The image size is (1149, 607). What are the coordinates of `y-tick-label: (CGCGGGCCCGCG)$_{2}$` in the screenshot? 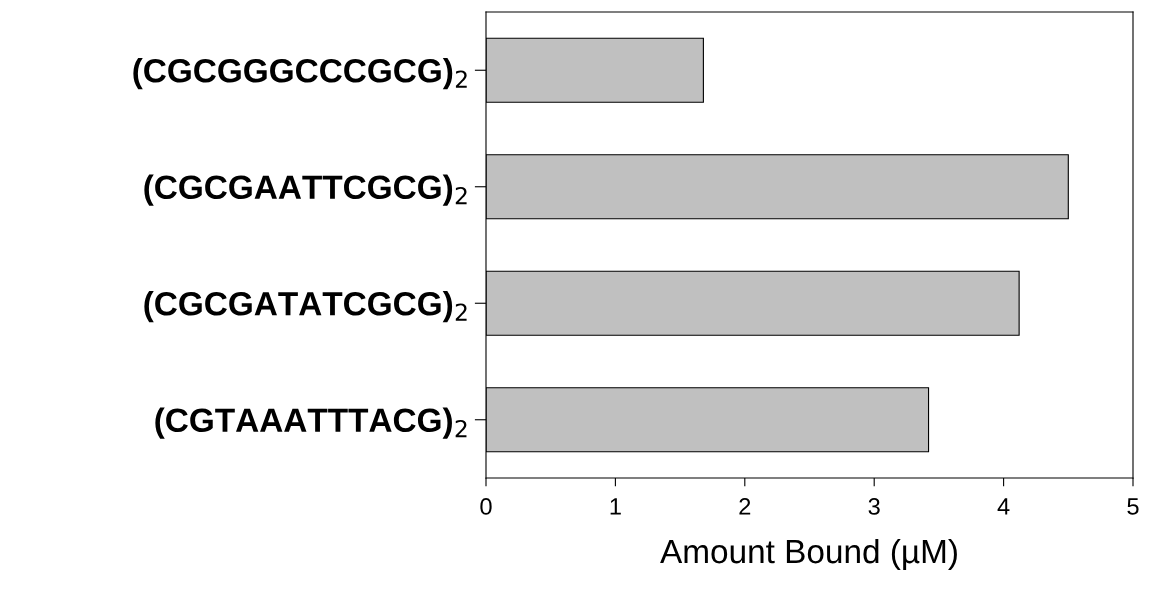 It's located at (300, 74).